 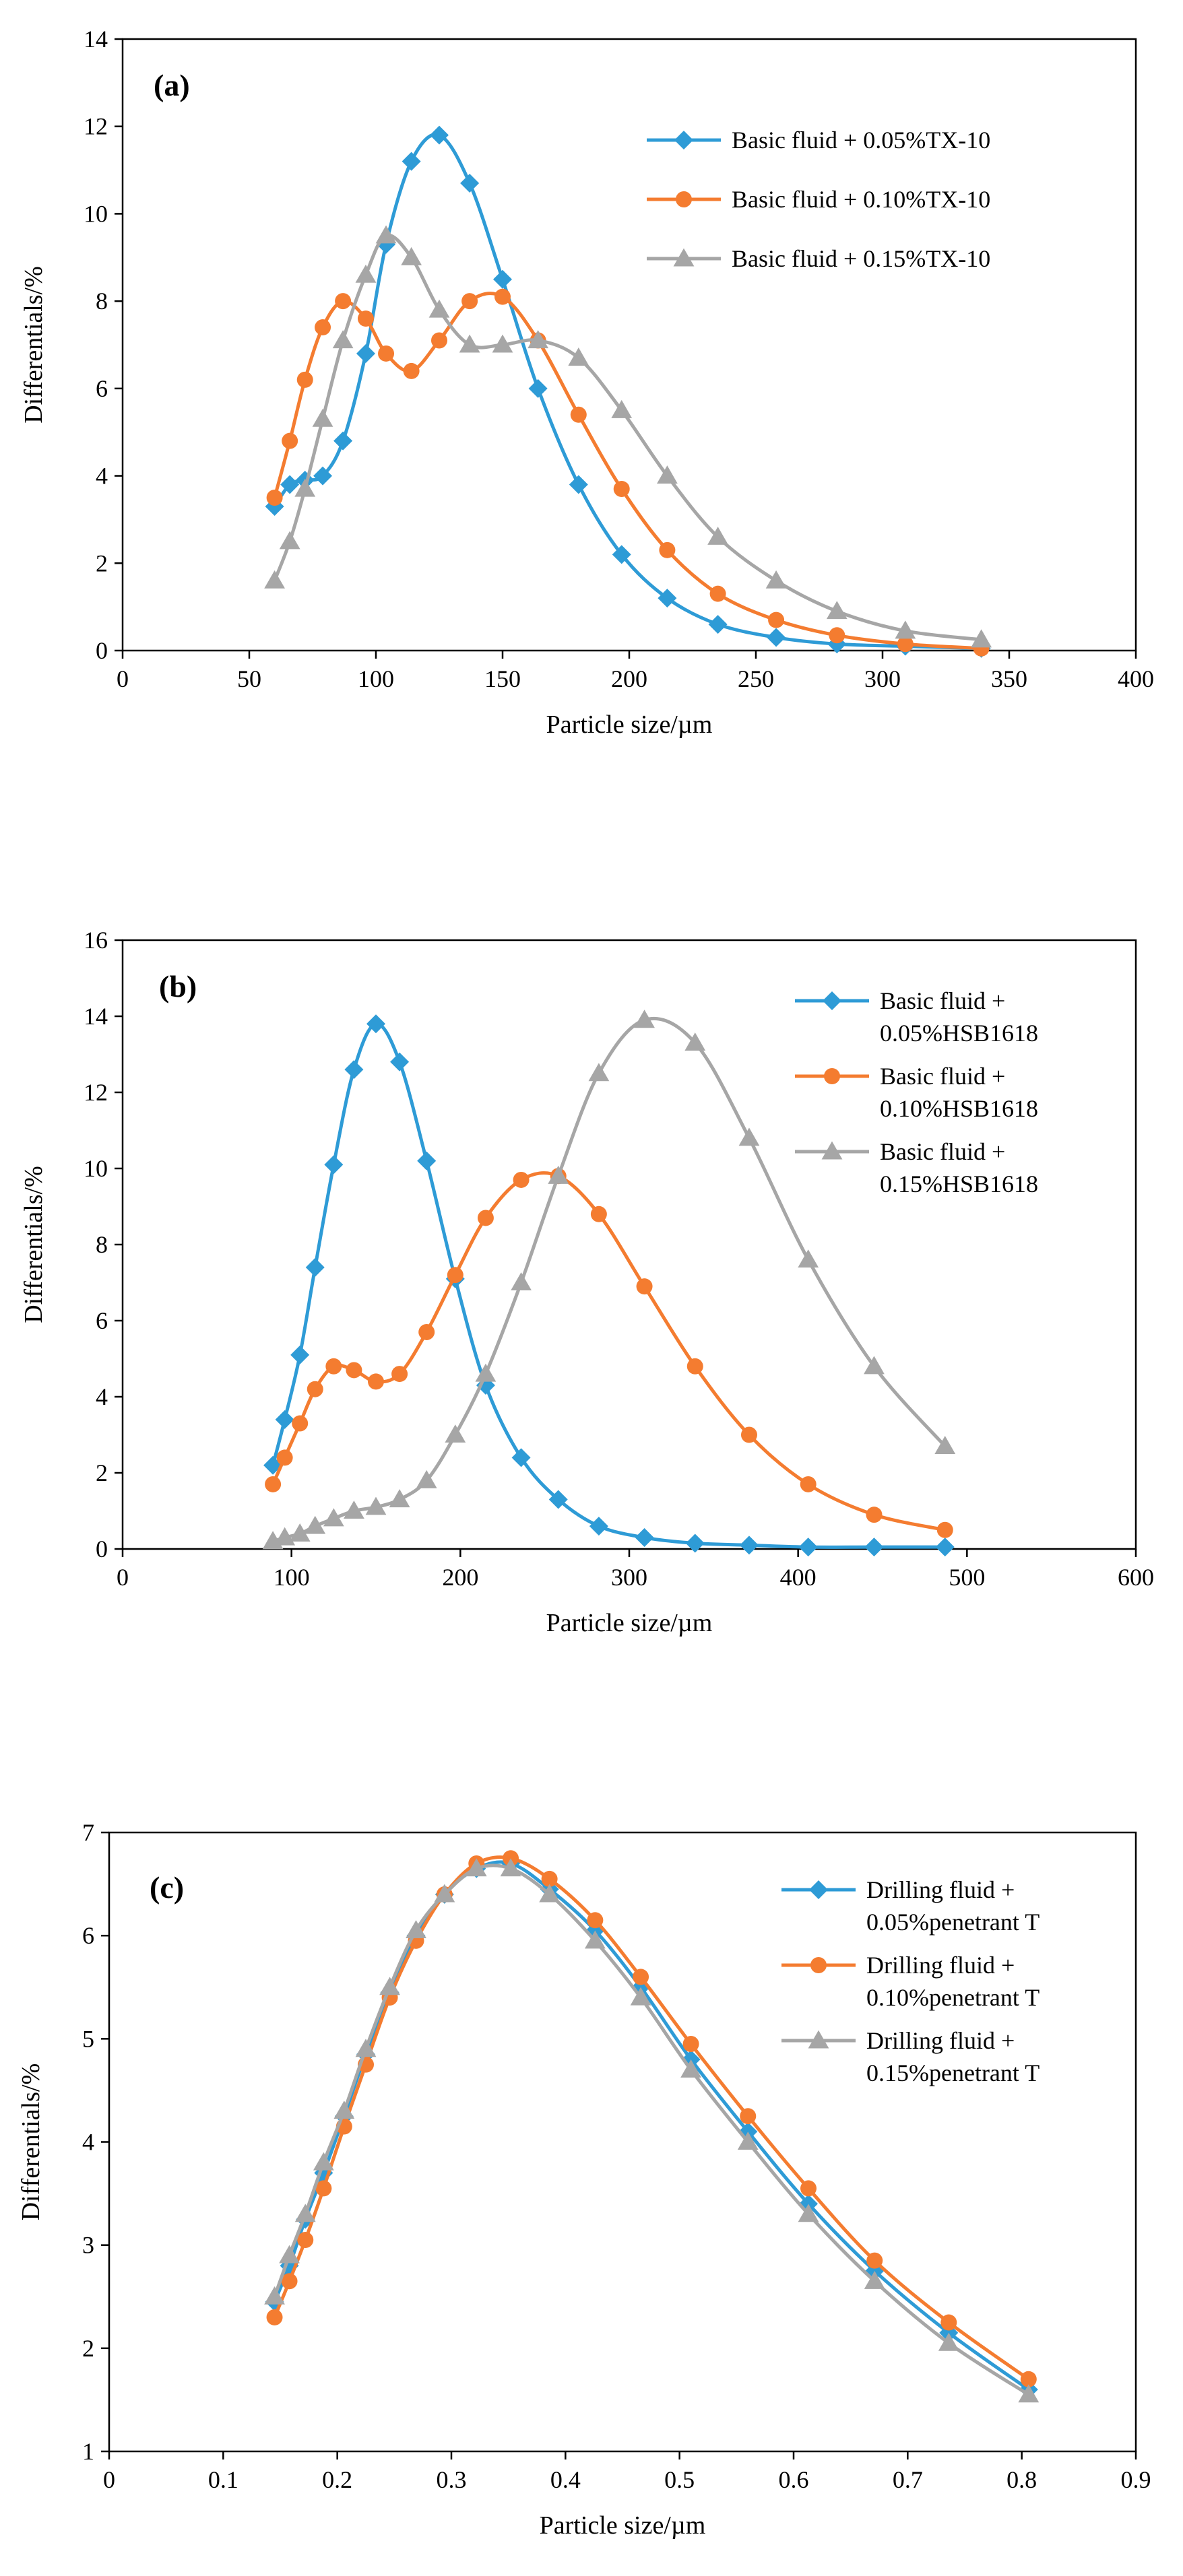 I want to click on y-axis: 1 2 3 4 5 6 7, so click(x=95, y=2142).